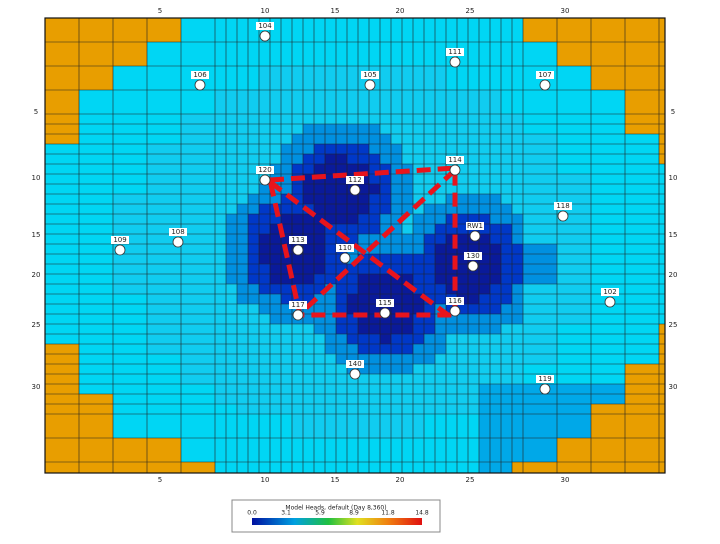 This screenshot has width=720, height=544. Describe the element at coordinates (562, 206) in the screenshot. I see `well-label: 118` at that location.